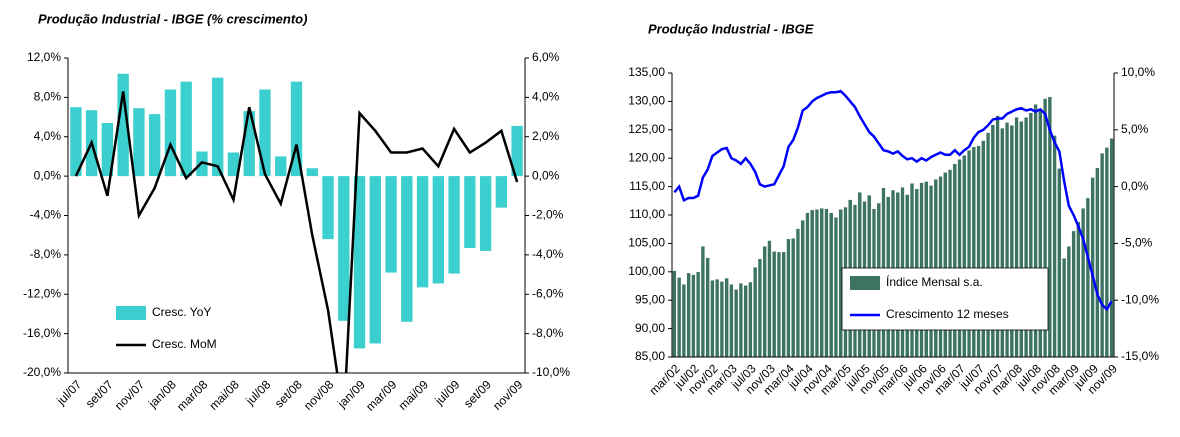 The image size is (1180, 437). Describe the element at coordinates (46, 254) in the screenshot. I see `y-tick-label: -8,0%` at that location.